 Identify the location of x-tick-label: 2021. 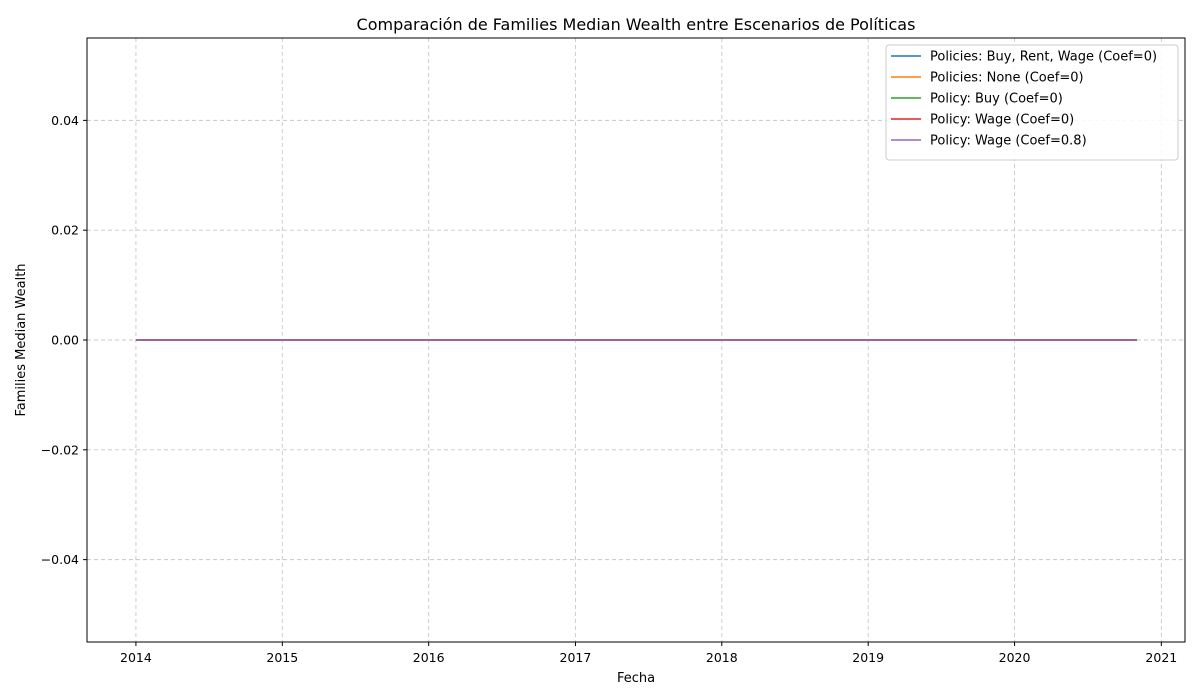
(1161, 657).